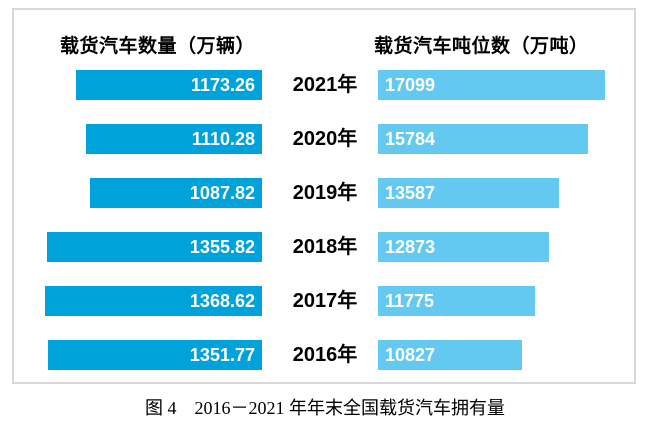  Describe the element at coordinates (450, 355) in the screenshot. I see `right-bar-2016: 10827` at that location.